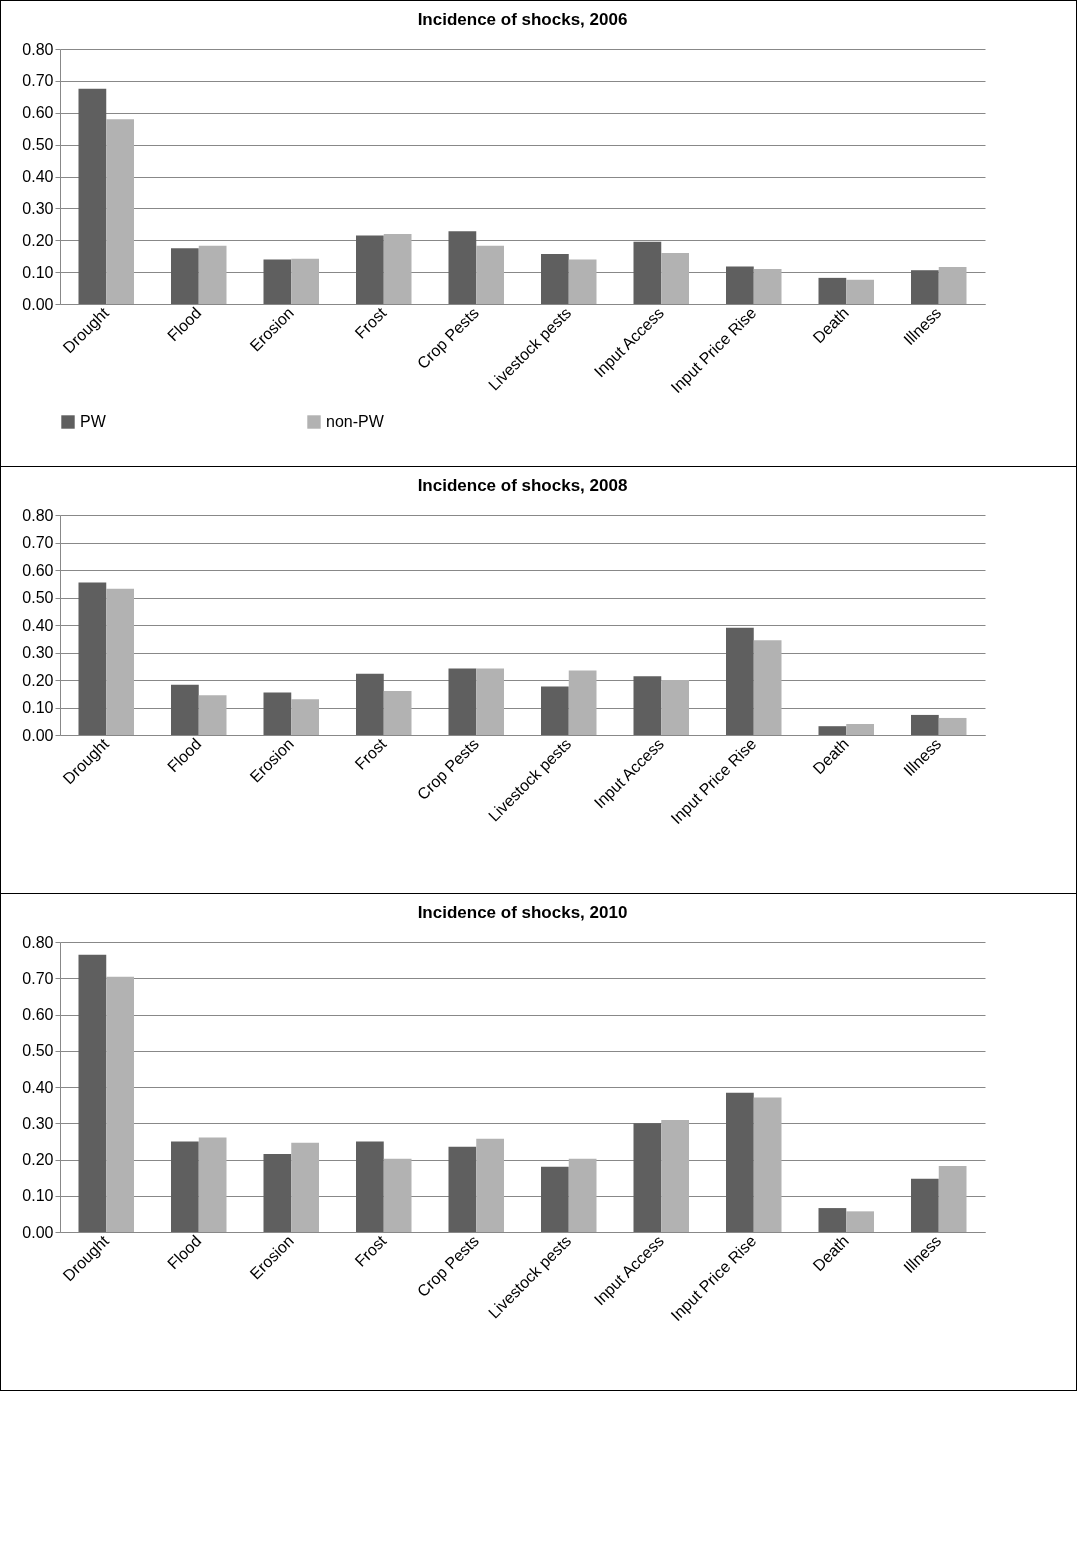  I want to click on legend-label: PW, so click(93, 421).